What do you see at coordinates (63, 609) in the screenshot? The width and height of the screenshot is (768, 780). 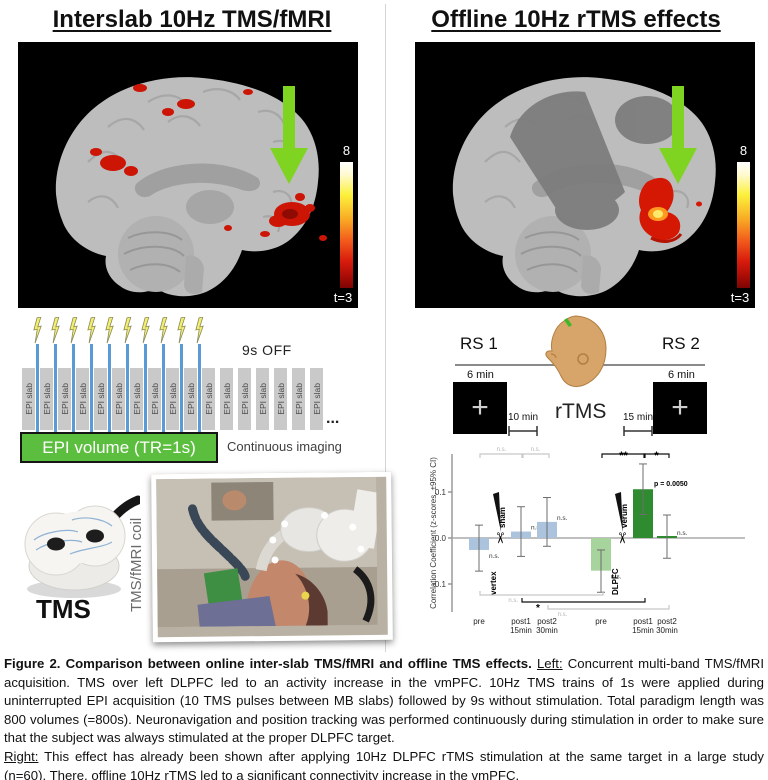 I see `tms-device-label: TMS` at bounding box center [63, 609].